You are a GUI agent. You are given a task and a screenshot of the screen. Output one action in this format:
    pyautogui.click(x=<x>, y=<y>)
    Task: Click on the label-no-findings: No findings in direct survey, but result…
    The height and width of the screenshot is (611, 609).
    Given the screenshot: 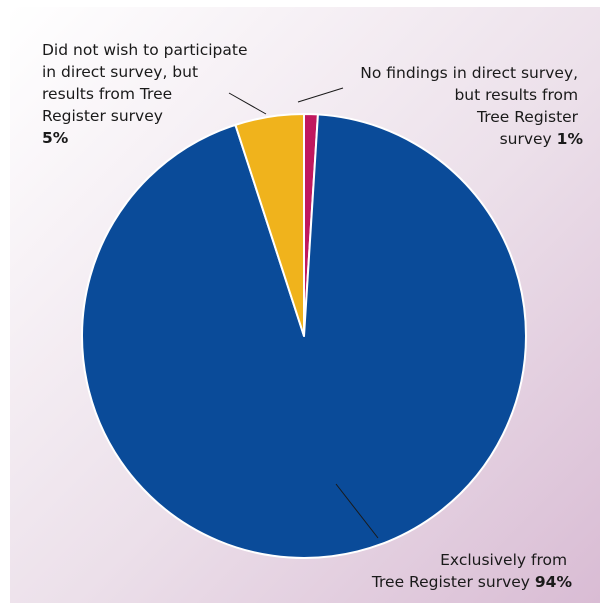 What is the action you would take?
    pyautogui.click(x=471, y=106)
    